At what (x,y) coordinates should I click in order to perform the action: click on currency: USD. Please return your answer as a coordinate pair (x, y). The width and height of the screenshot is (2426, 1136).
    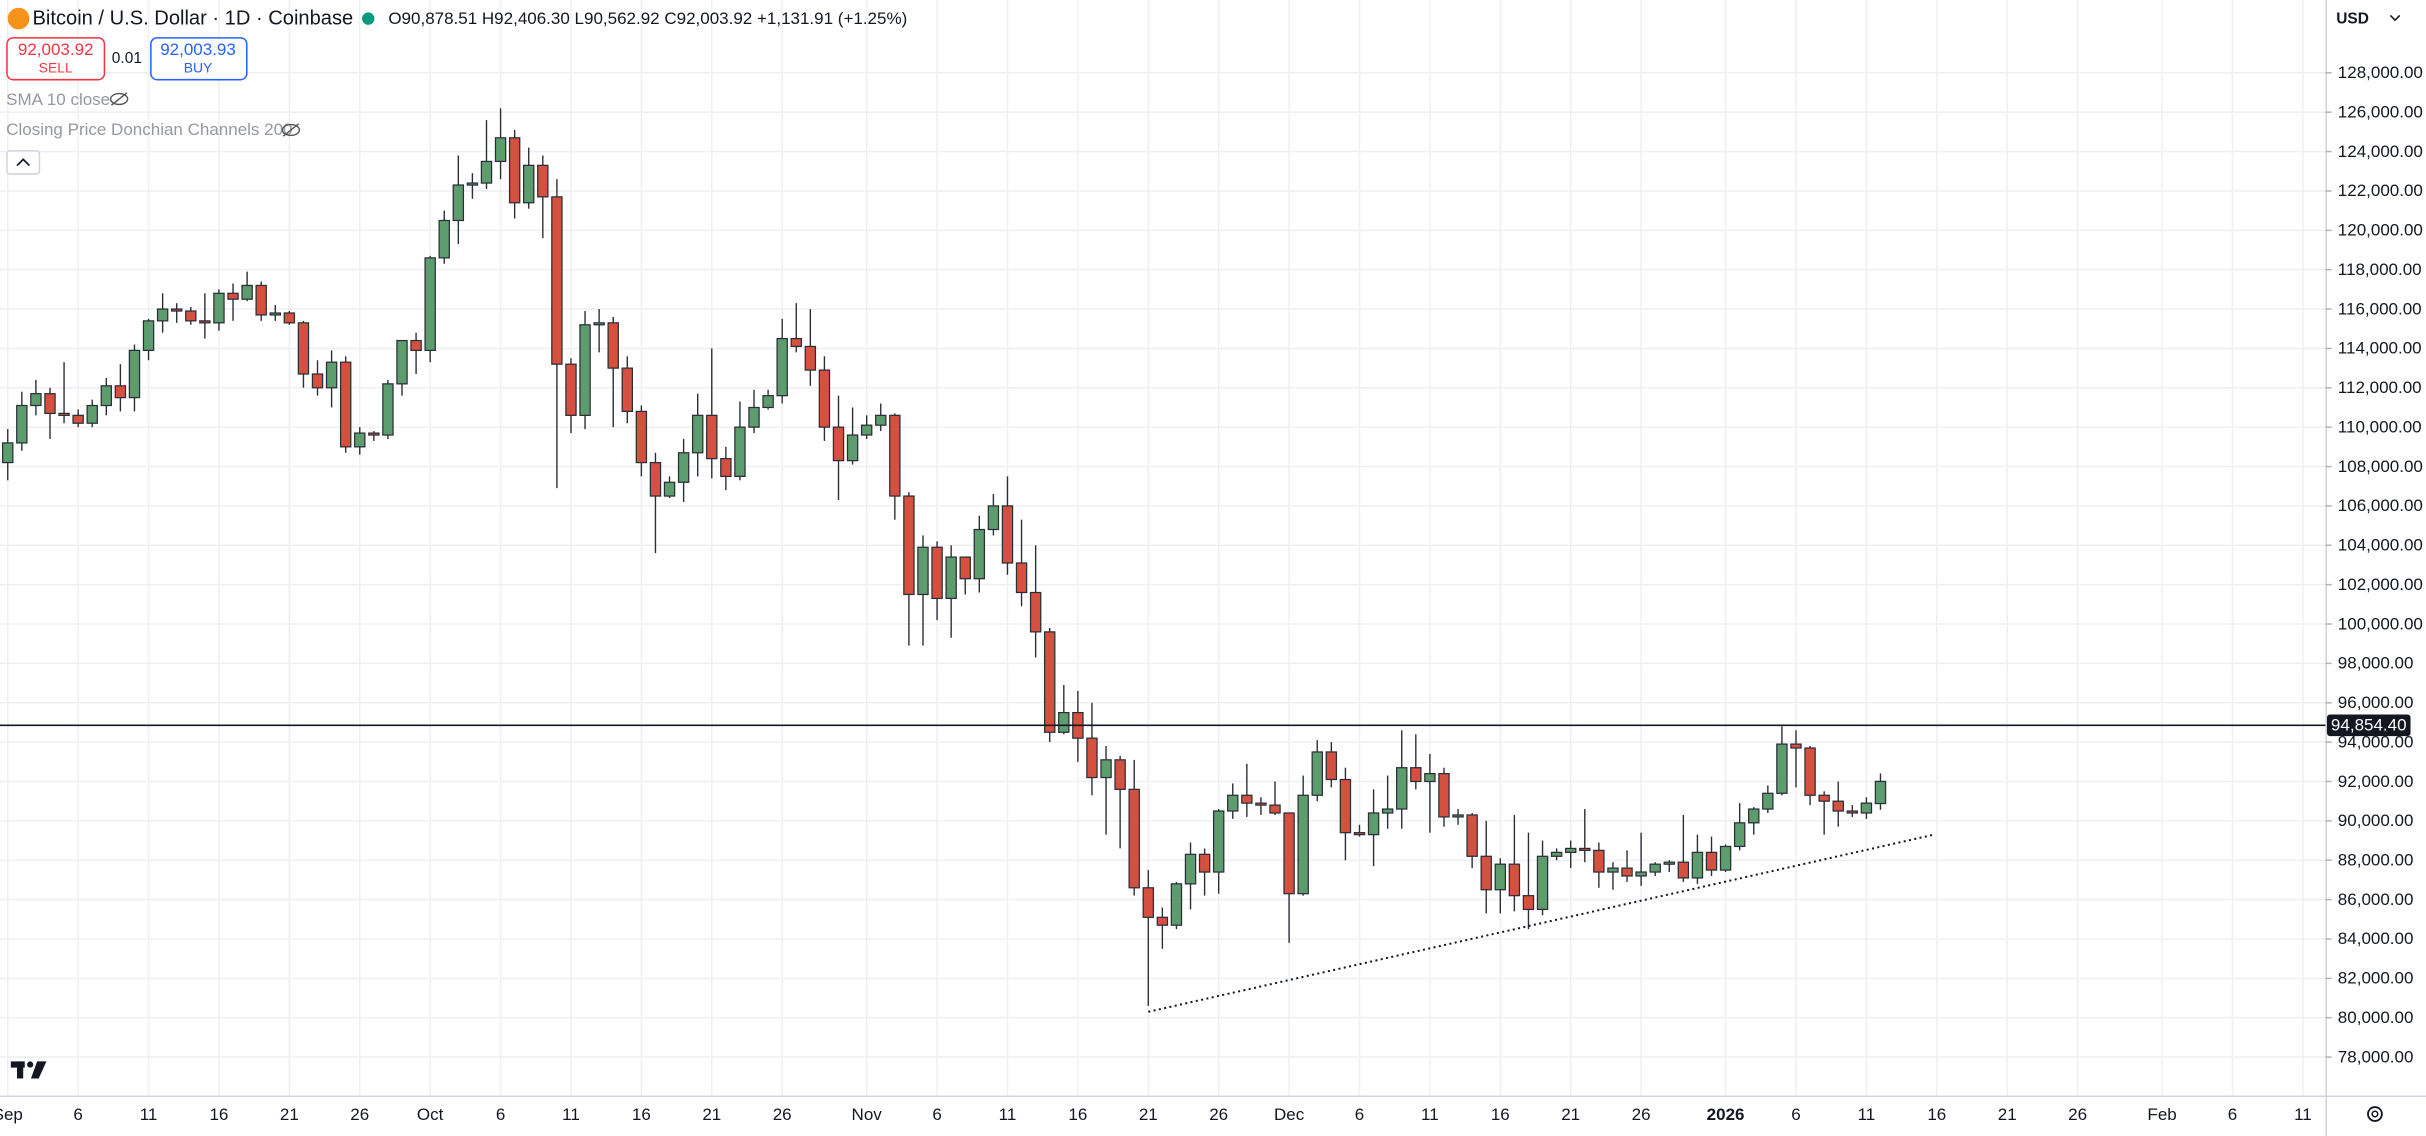
    Looking at the image, I should click on (2352, 18).